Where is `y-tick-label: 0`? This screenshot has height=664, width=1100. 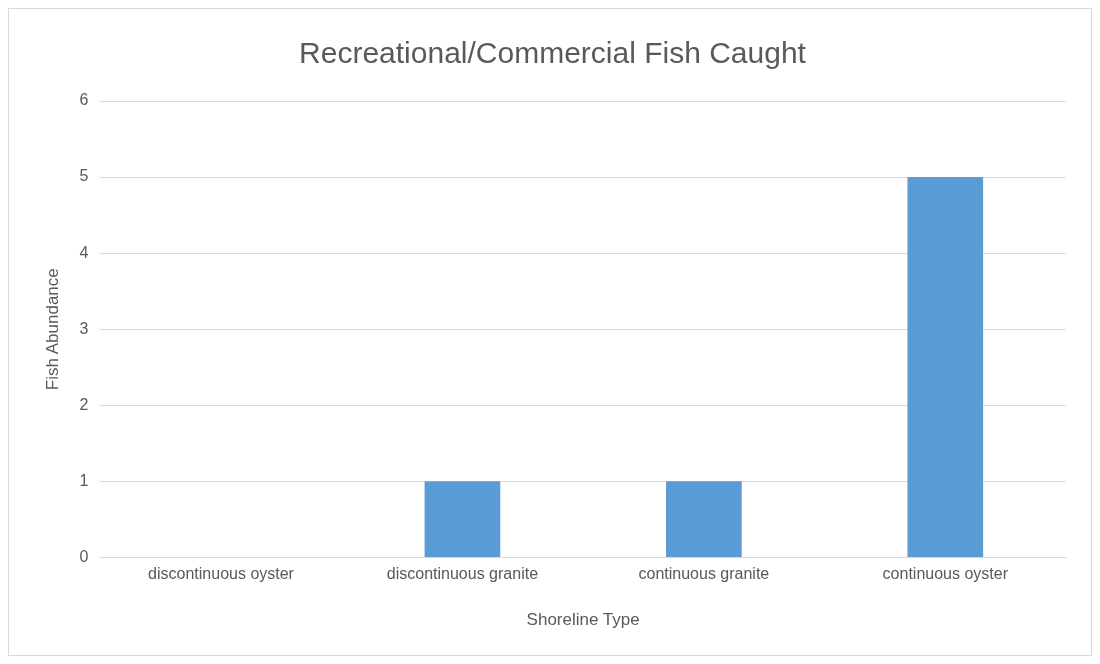 y-tick-label: 0 is located at coordinates (84, 556).